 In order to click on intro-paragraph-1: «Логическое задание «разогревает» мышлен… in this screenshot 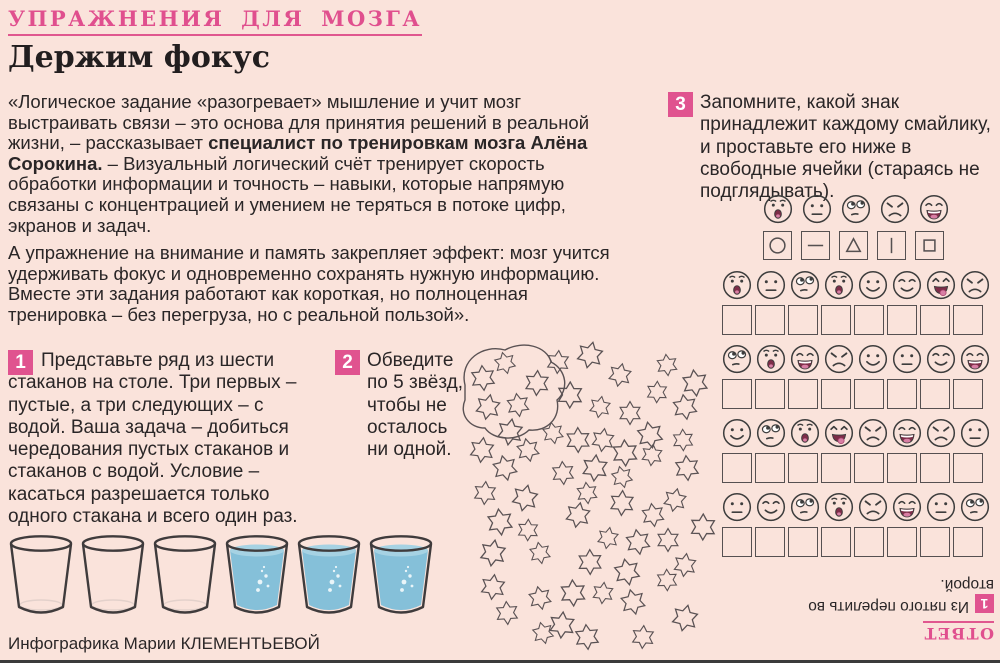, I will do `click(314, 163)`.